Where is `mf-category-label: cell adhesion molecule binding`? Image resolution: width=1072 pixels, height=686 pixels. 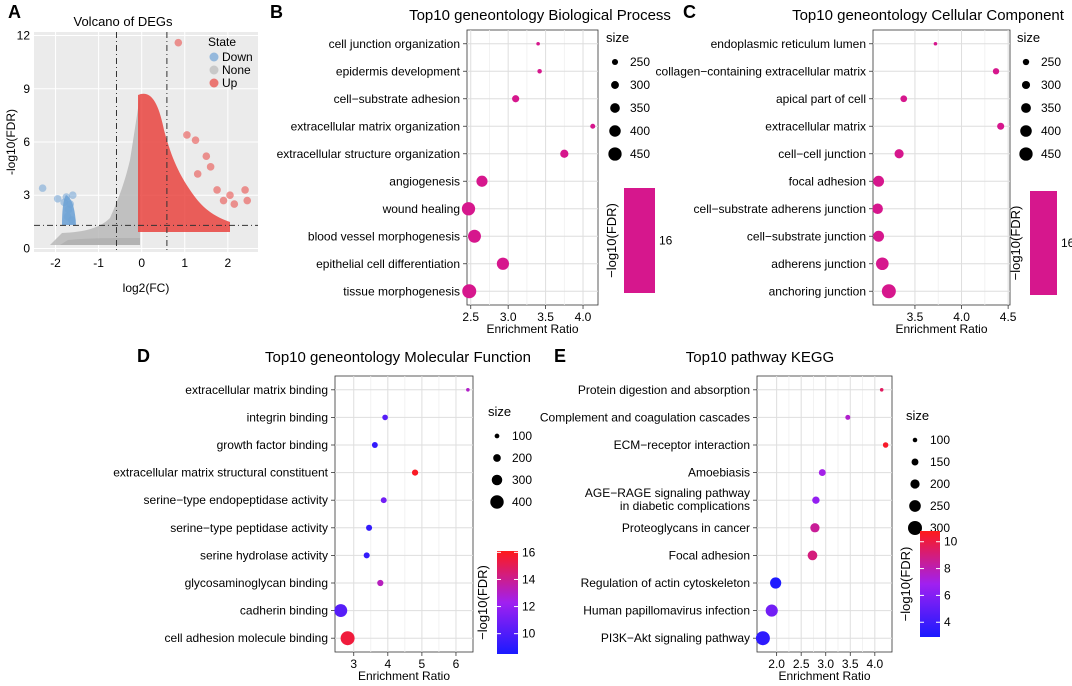
mf-category-label: cell adhesion molecule binding is located at coordinates (246, 638).